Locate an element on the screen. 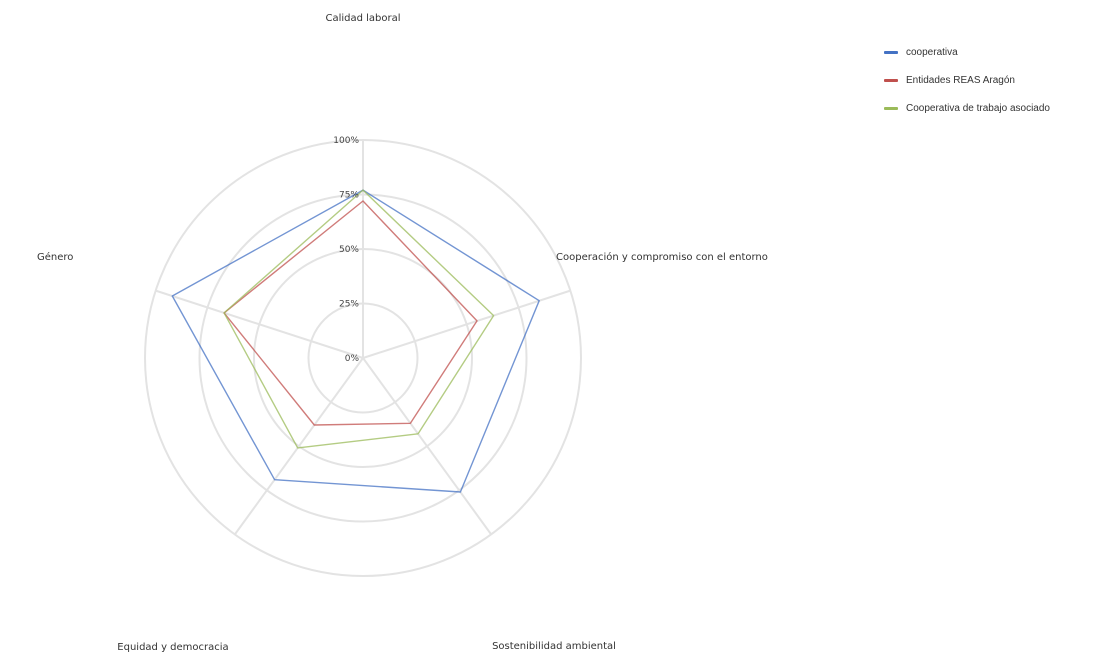  axis-label: Calidad laboral is located at coordinates (362, 18).